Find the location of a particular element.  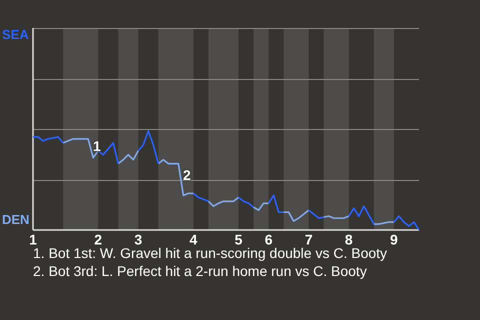

x-tick-label: 7 is located at coordinates (308, 239).